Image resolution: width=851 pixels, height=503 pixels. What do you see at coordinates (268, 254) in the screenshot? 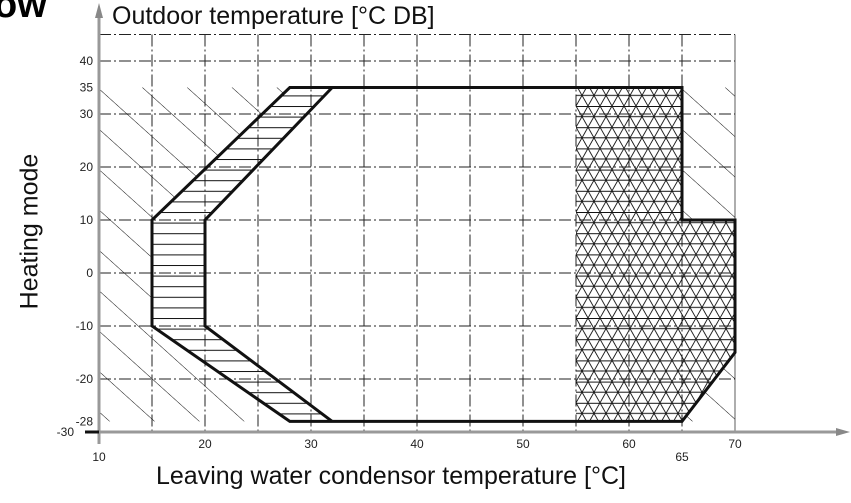
I see `transition-boundary-line` at bounding box center [268, 254].